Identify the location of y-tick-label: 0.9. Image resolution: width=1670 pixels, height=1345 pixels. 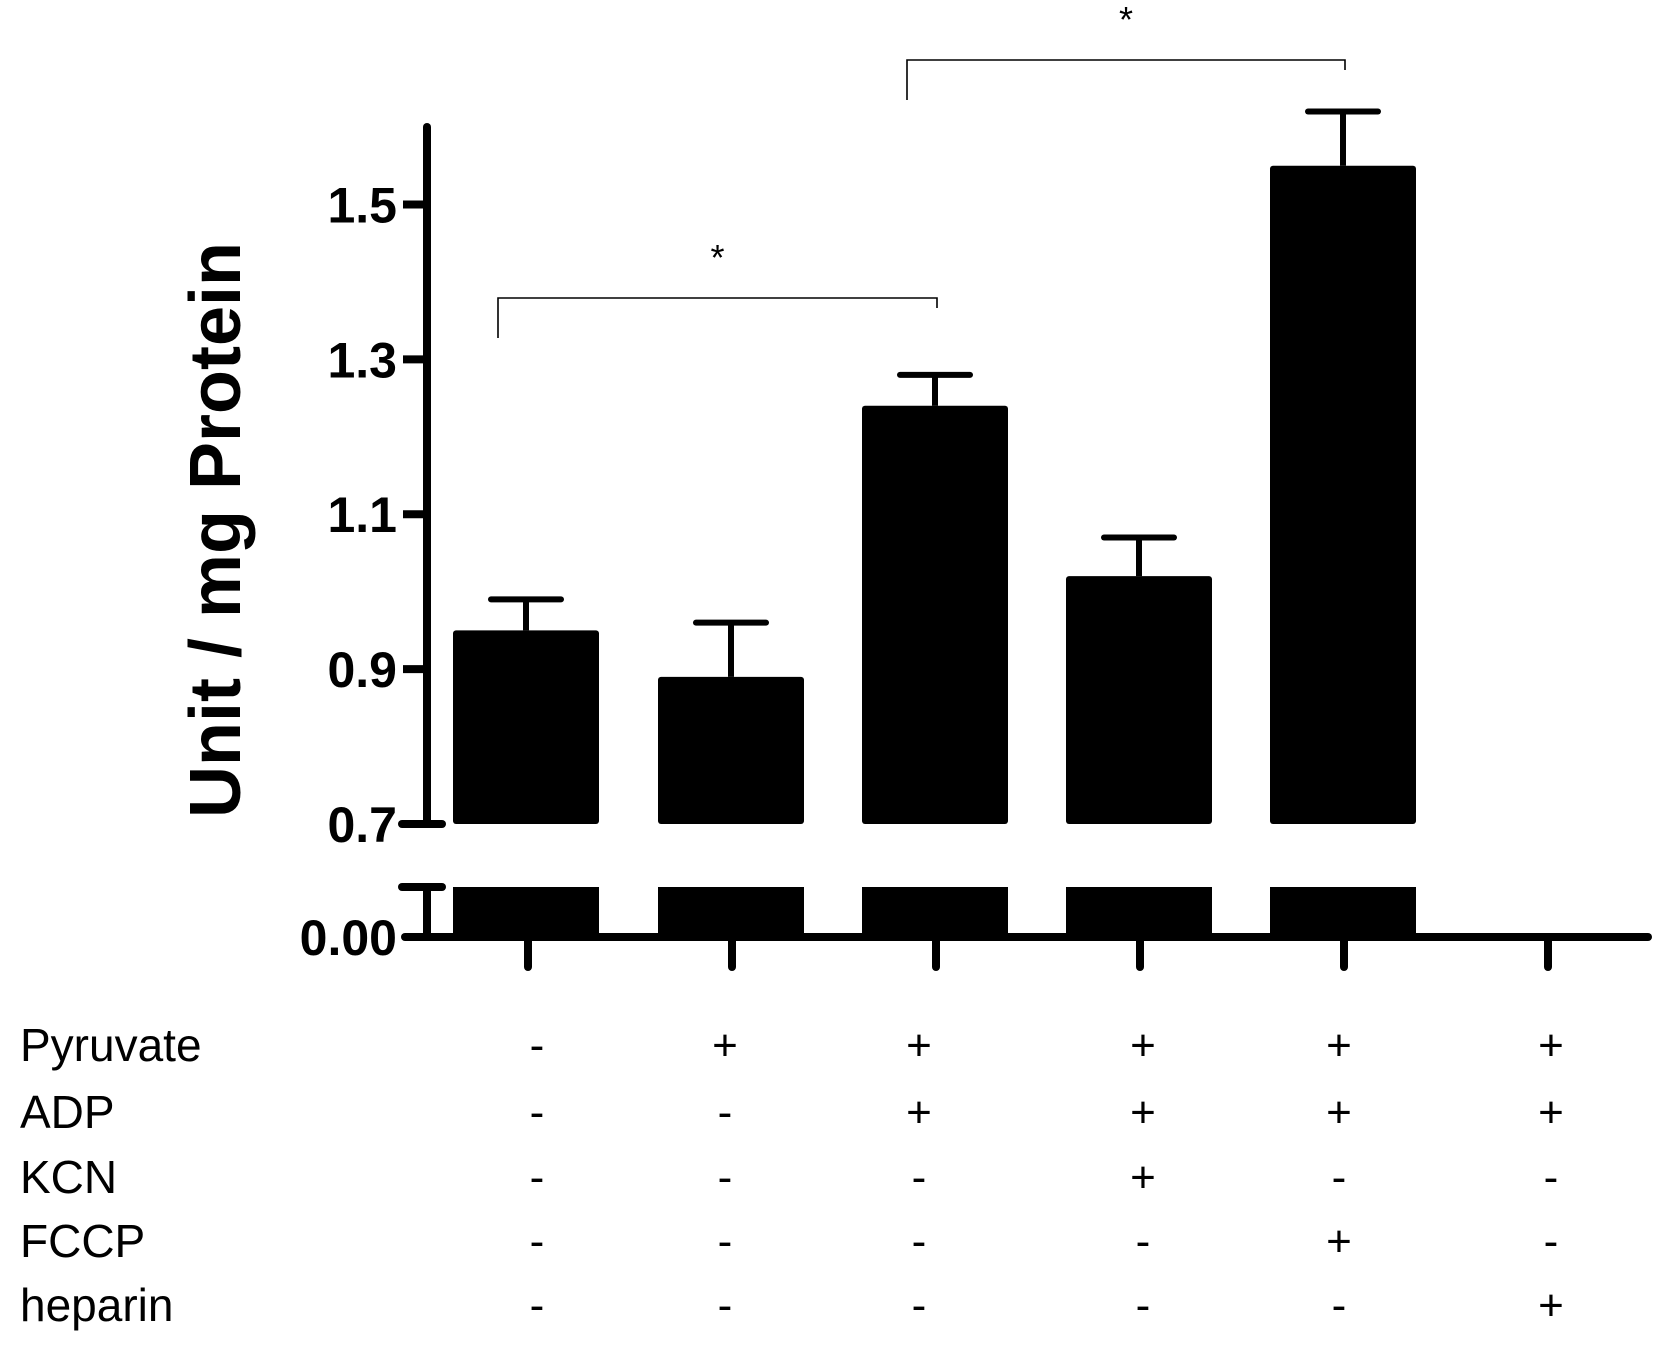
(362, 670).